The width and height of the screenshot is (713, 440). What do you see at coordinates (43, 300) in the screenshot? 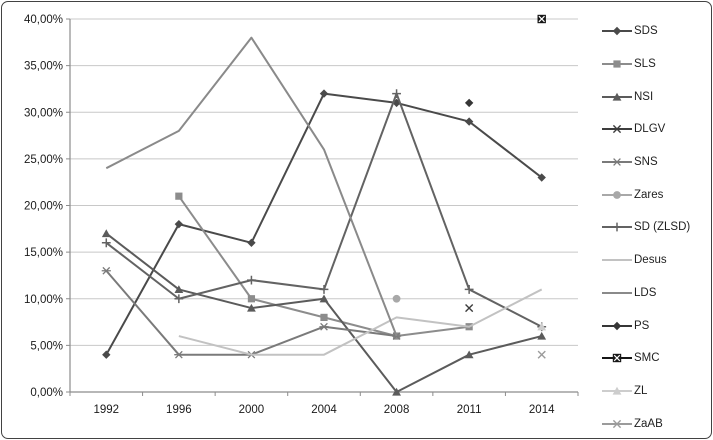
I see `y-axis-label: 10,00%` at bounding box center [43, 300].